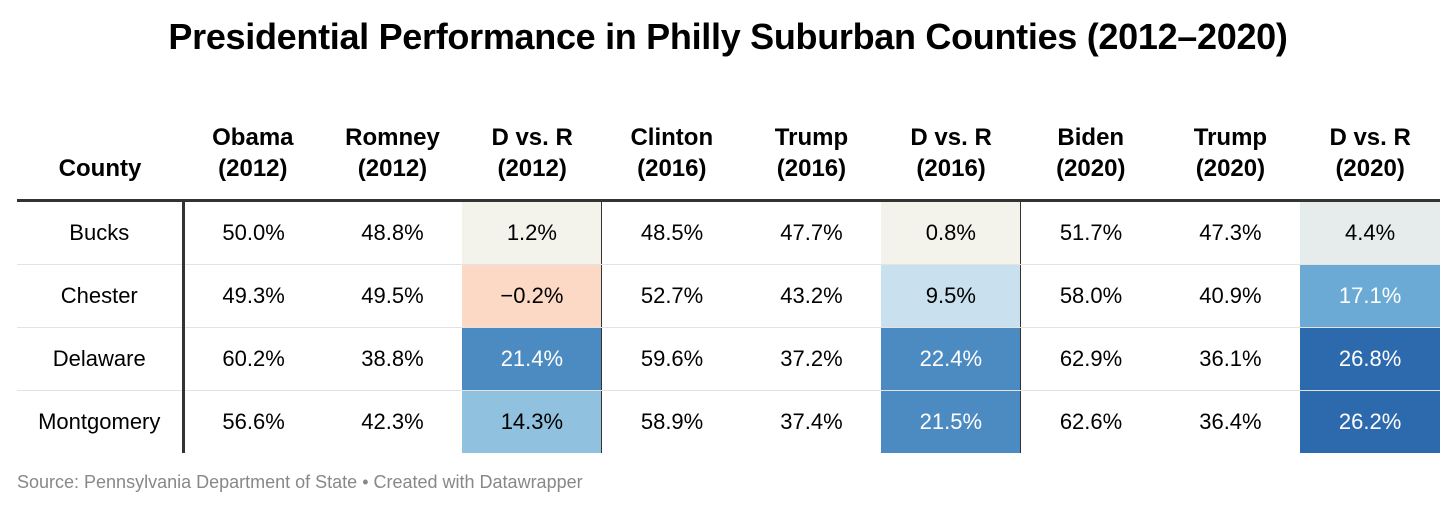 This screenshot has width=1456, height=512. What do you see at coordinates (253, 421) in the screenshot?
I see `value-cell: 56.6%` at bounding box center [253, 421].